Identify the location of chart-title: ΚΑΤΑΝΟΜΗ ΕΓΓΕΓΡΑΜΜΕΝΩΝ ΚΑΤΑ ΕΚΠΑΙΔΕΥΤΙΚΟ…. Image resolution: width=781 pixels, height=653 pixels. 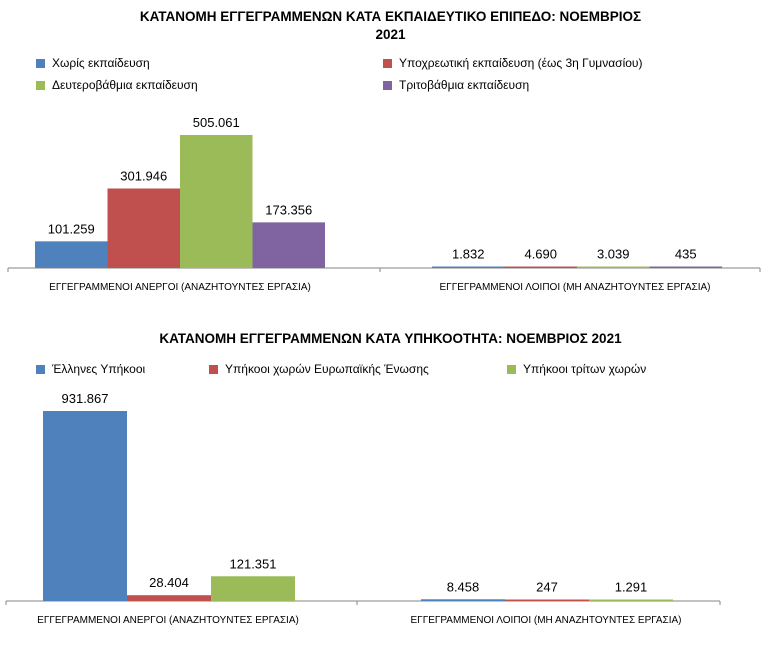
(390, 26).